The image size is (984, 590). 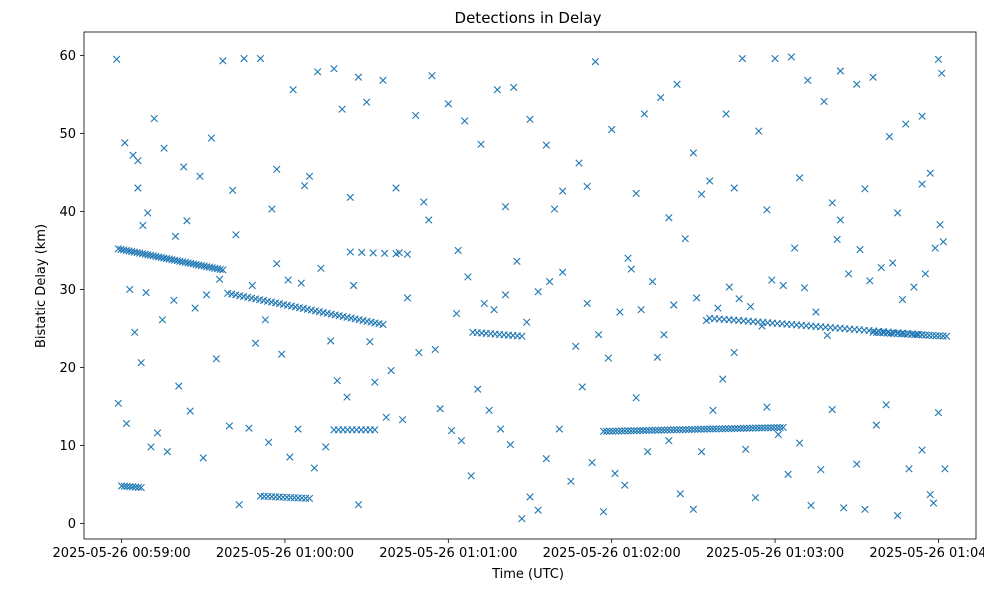 What do you see at coordinates (71, 290) in the screenshot?
I see `y-axis-ticks: 0 10 20 30 40 50 60` at bounding box center [71, 290].